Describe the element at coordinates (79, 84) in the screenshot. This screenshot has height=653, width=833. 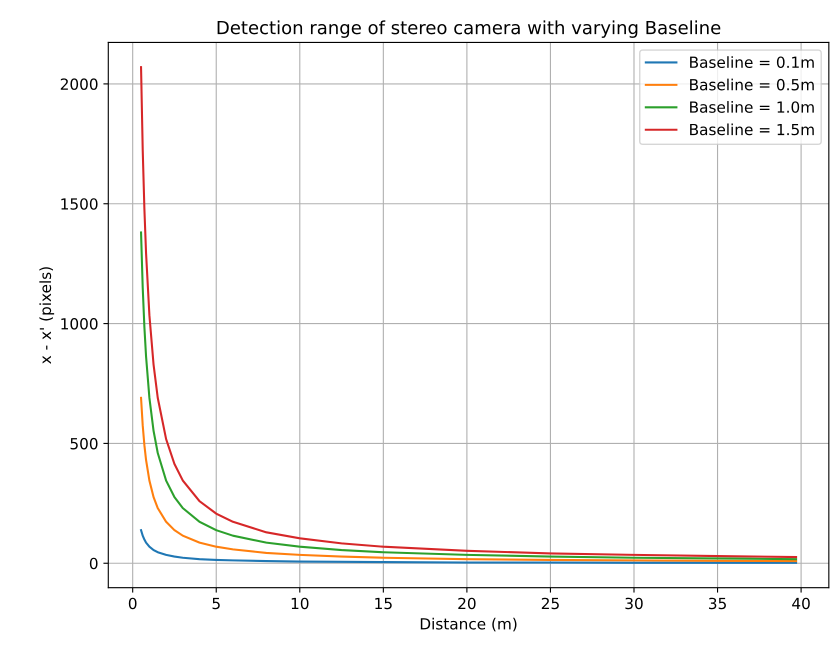
I see `y-tick-label: 2000` at that location.